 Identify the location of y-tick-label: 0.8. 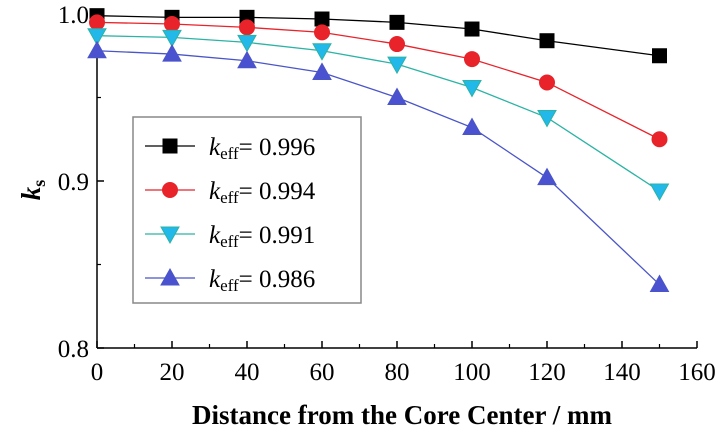
(73, 349).